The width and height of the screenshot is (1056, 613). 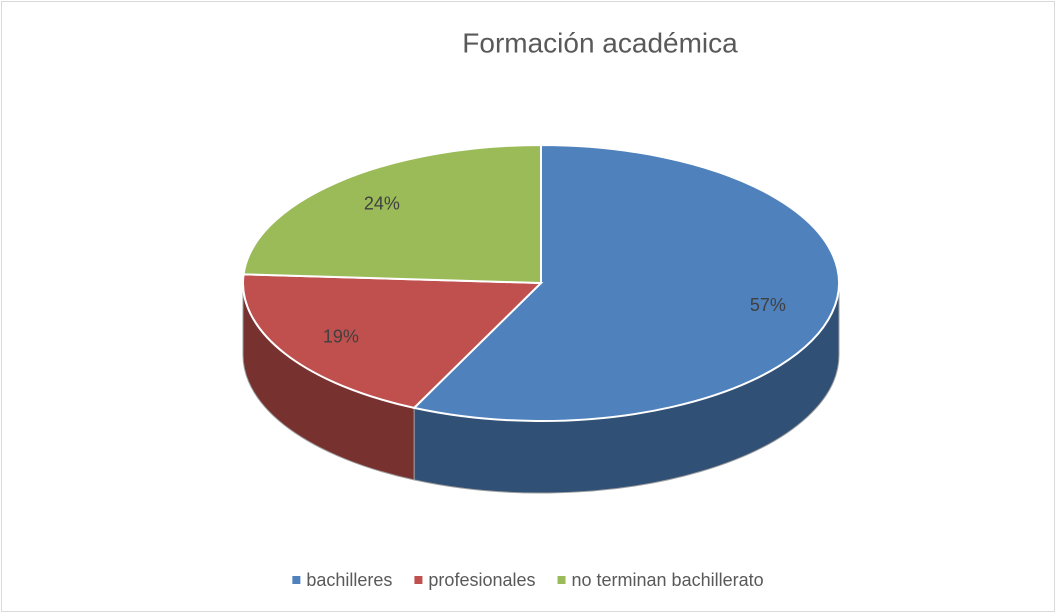 What do you see at coordinates (481, 580) in the screenshot?
I see `legend-label: profesionales` at bounding box center [481, 580].